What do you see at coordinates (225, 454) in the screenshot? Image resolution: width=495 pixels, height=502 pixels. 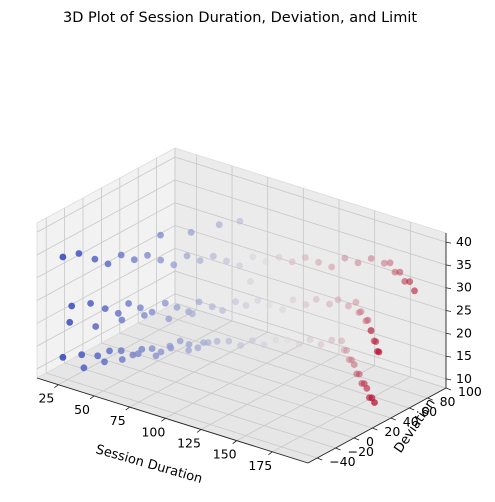 I see `x-tick-label: 150` at bounding box center [225, 454].